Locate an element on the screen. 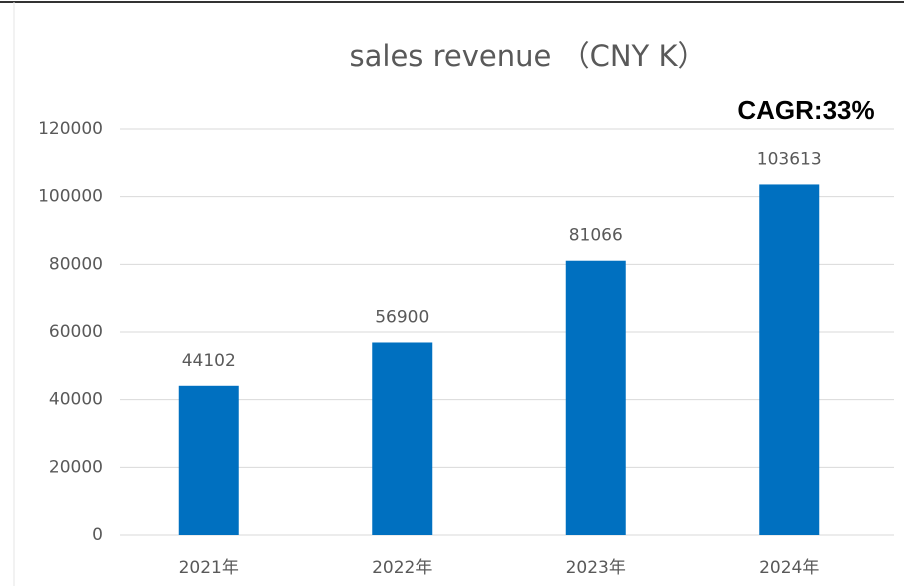  x-tick-label: 2024年 is located at coordinates (789, 568).